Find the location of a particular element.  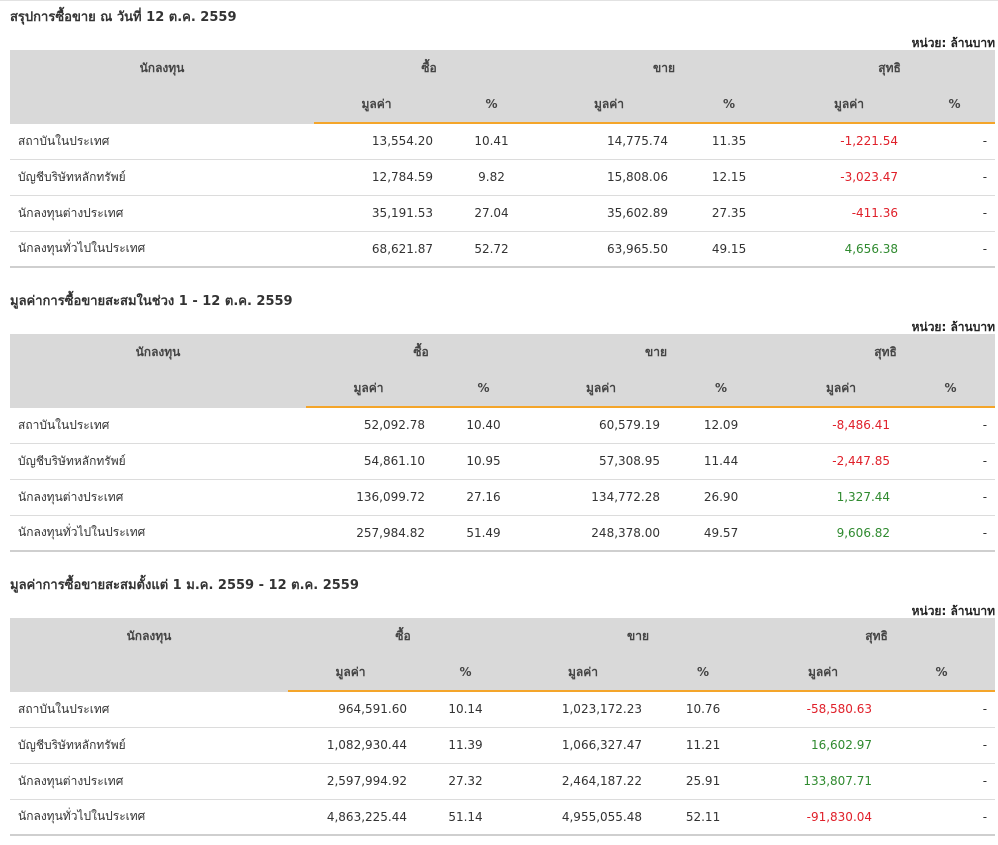

buy-value: 2,597,994.92 is located at coordinates (350, 781).